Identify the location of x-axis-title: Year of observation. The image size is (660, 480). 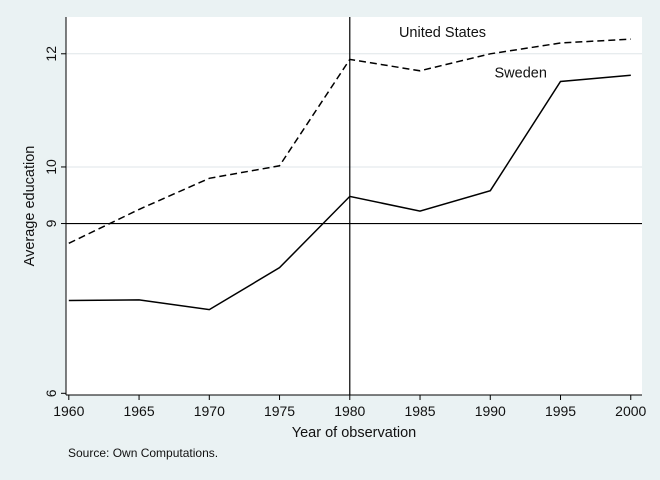
(354, 433).